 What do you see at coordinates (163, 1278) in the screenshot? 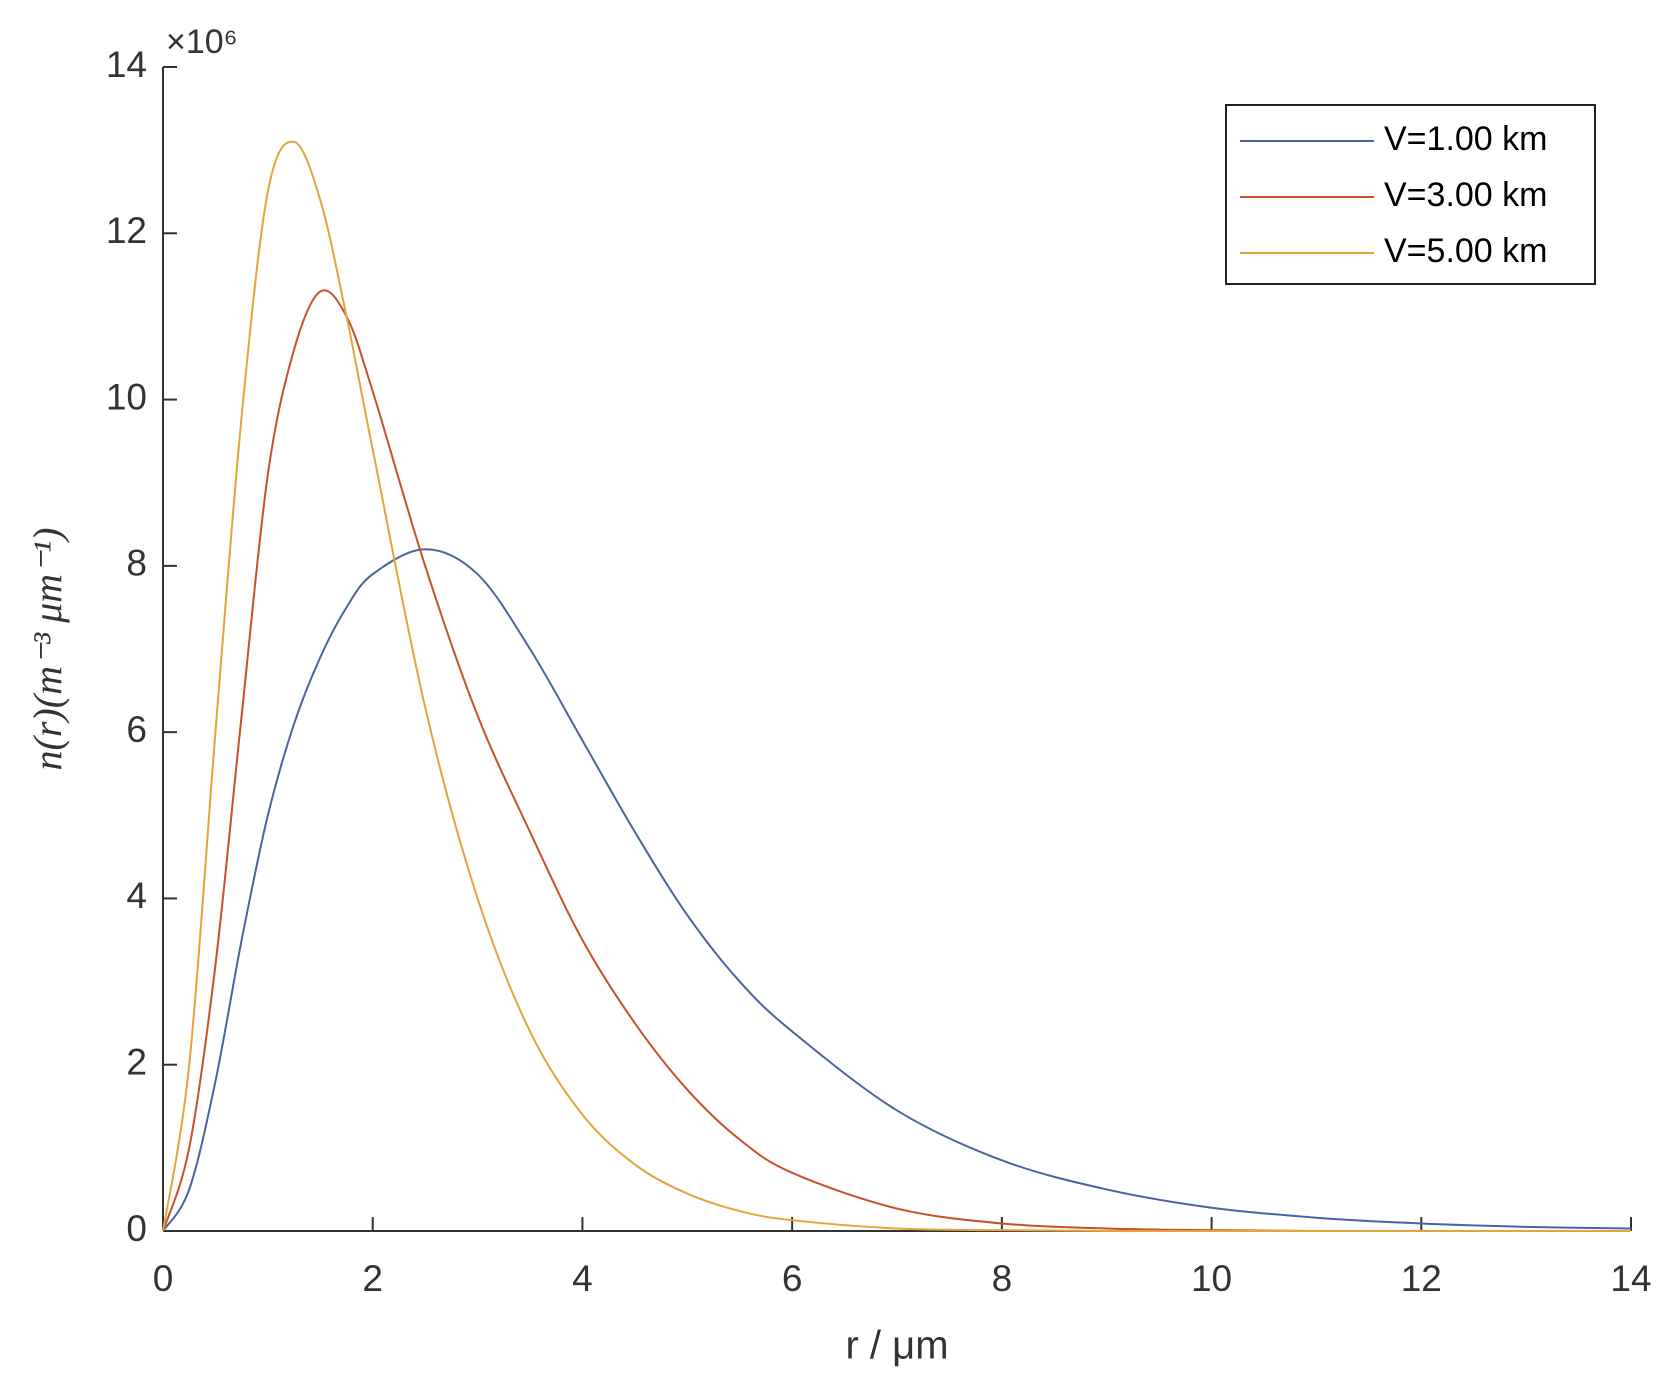
I see `x-tick-label: 0` at bounding box center [163, 1278].